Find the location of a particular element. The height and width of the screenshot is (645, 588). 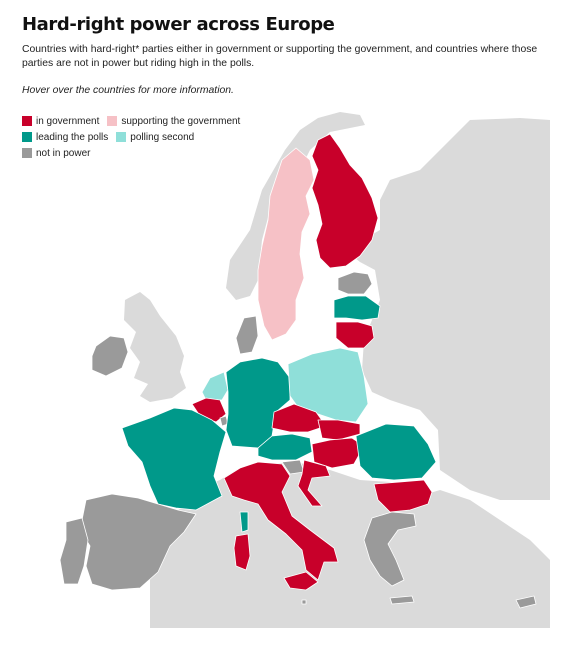

legend-row-2: leading the polls polling second is located at coordinates (135, 137).